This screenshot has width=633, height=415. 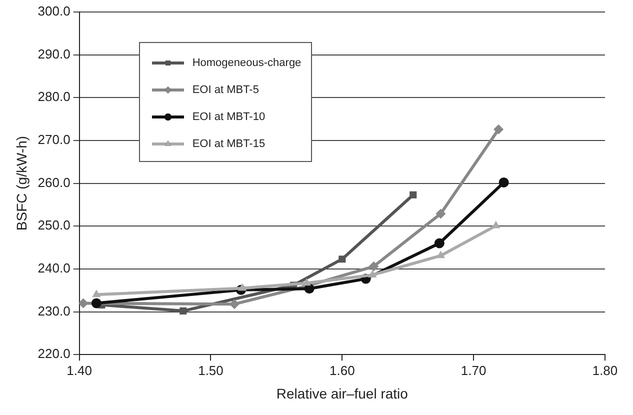 What do you see at coordinates (54, 310) in the screenshot?
I see `y-tick-label: 230.0` at bounding box center [54, 310].